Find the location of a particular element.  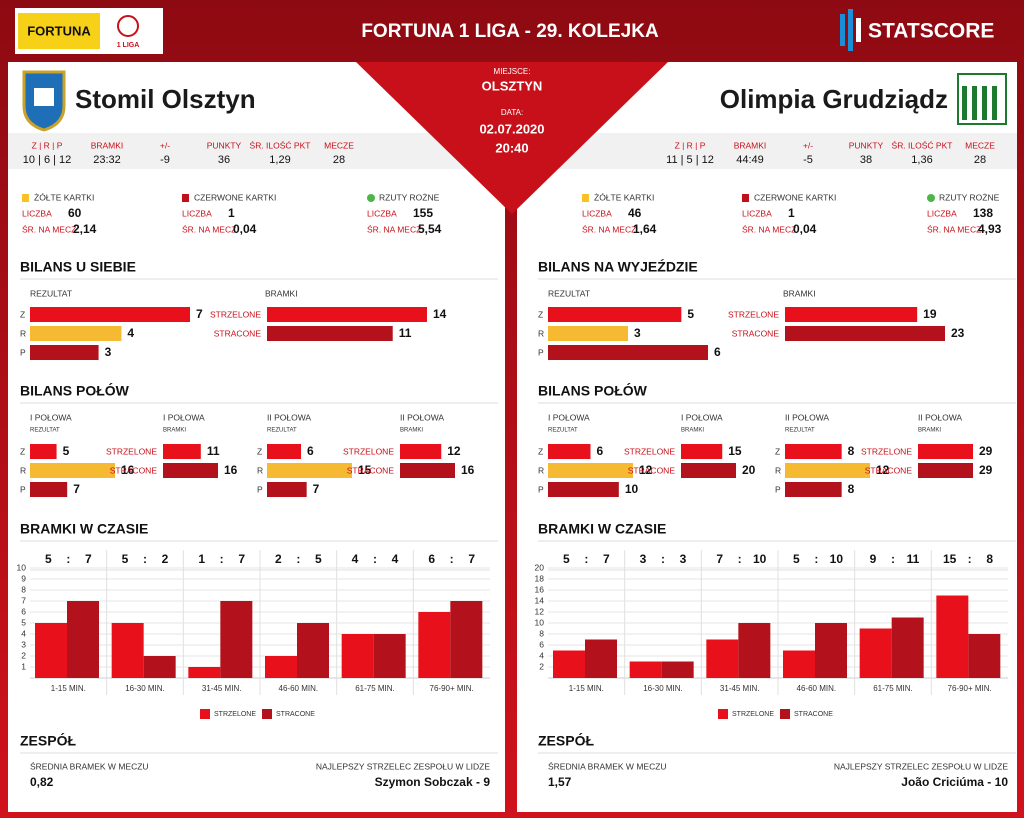

score-left: 7 is located at coordinates (719, 559).